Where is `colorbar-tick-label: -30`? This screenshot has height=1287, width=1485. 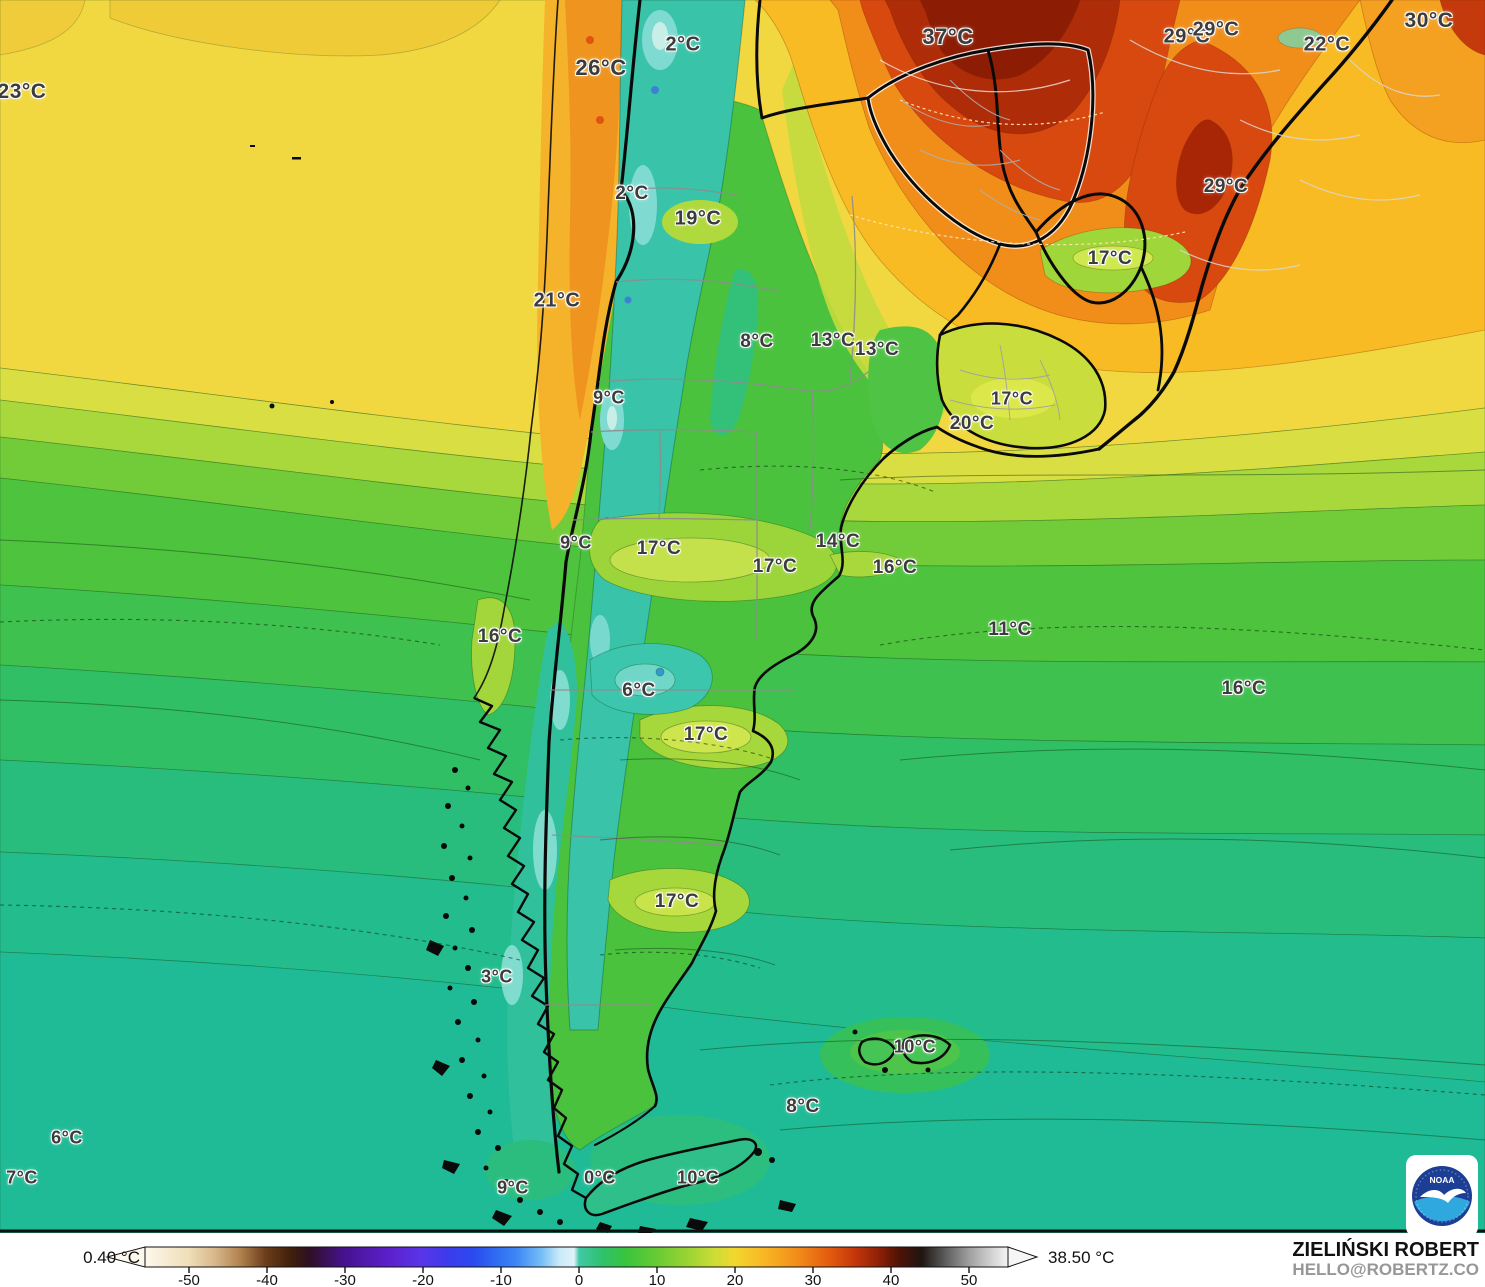
colorbar-tick-label: -30 is located at coordinates (345, 1279).